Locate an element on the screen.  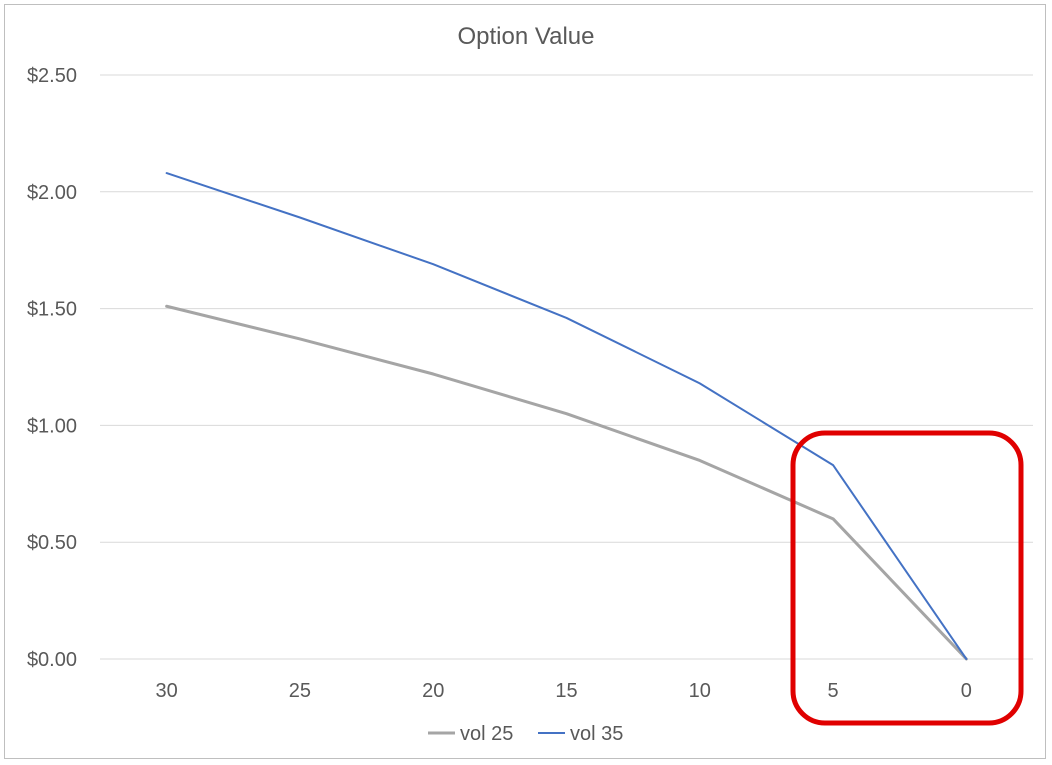
annotations is located at coordinates (907, 578).